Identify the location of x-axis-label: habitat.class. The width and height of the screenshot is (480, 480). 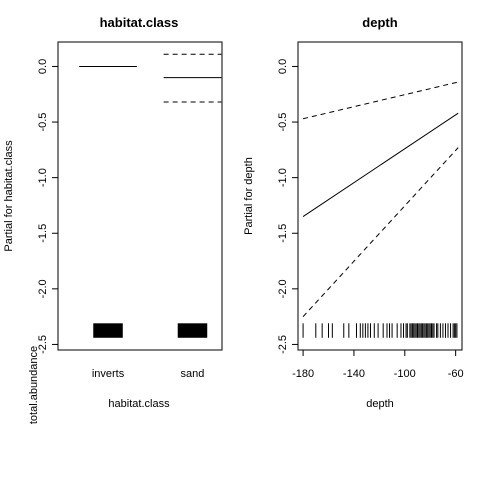
(139, 404).